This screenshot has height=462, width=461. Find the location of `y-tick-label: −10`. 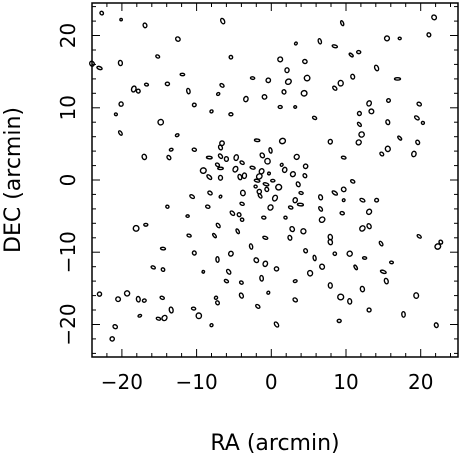

y-tick-label: −10 is located at coordinates (68, 252).